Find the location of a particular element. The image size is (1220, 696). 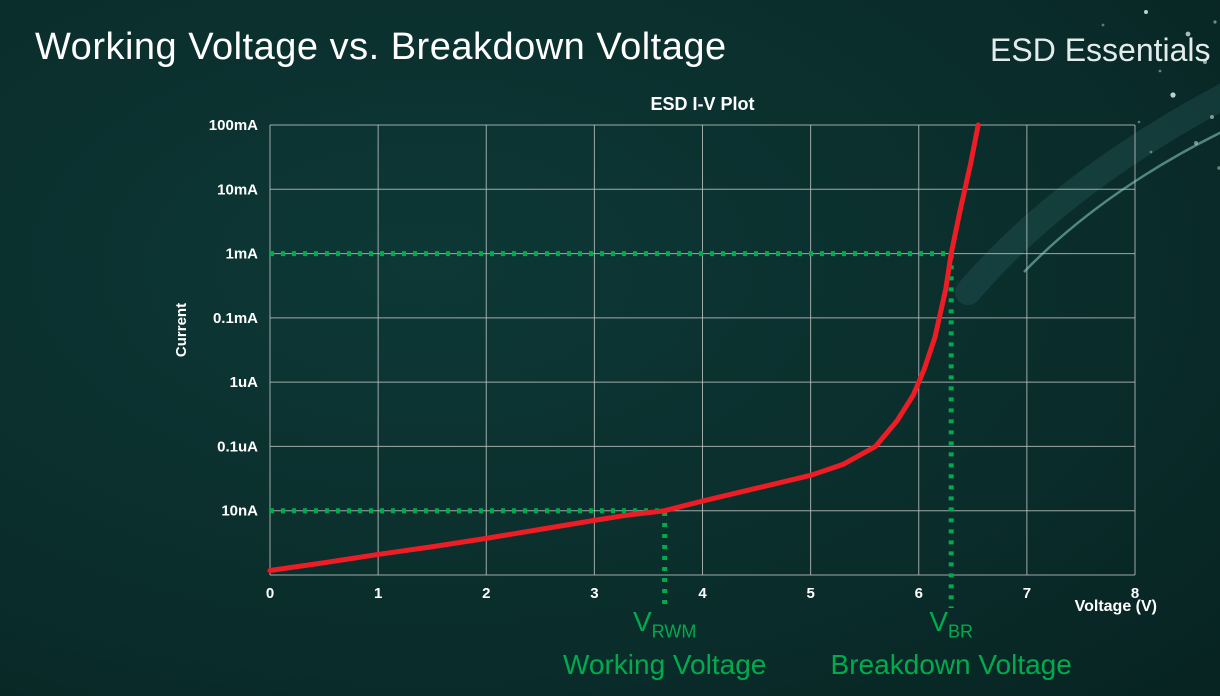

x-tick-label: 6 is located at coordinates (919, 593).